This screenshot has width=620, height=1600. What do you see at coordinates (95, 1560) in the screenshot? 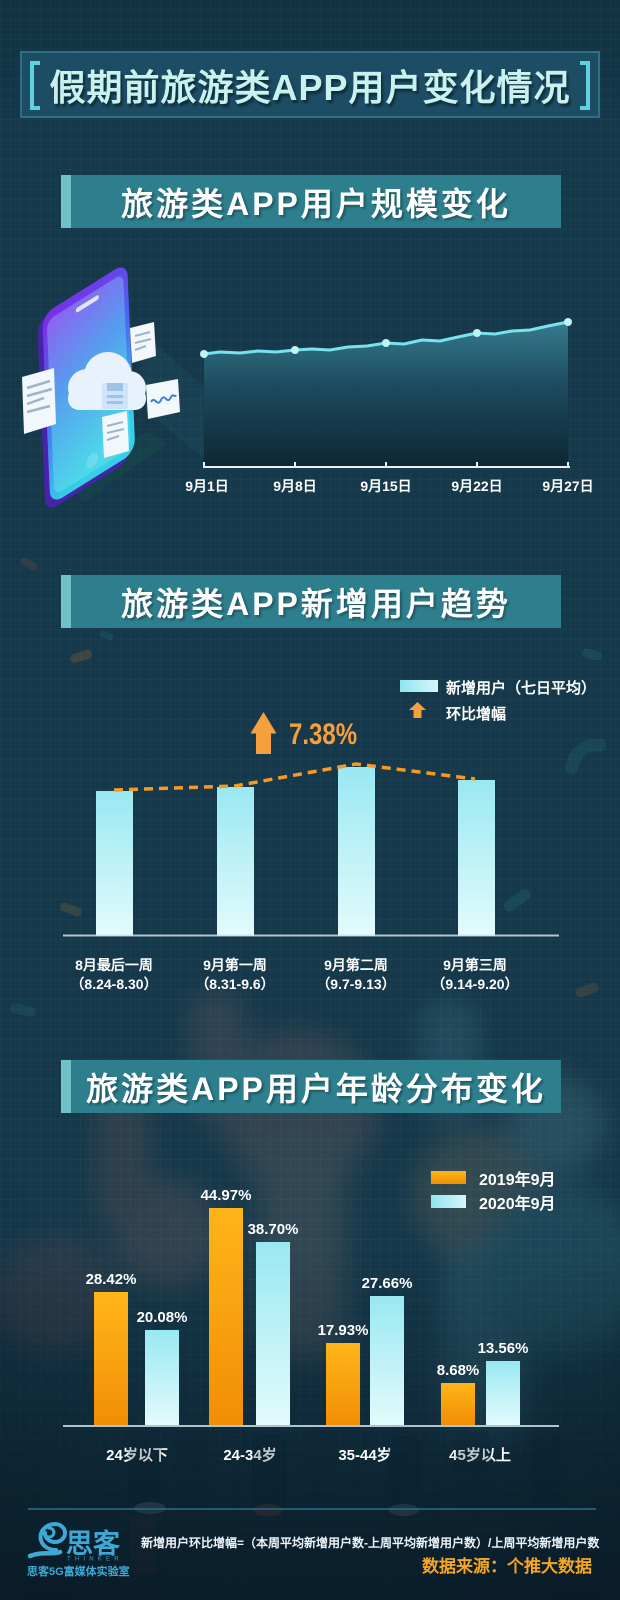
I see `svg-text: THINKER` at bounding box center [95, 1560].